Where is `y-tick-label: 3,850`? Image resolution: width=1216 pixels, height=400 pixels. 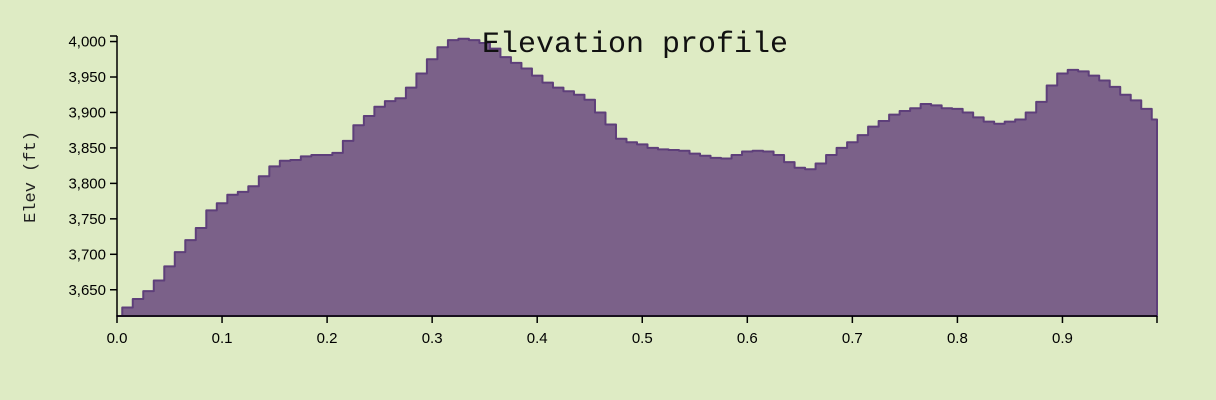
y-tick-label: 3,850 is located at coordinates (87, 148).